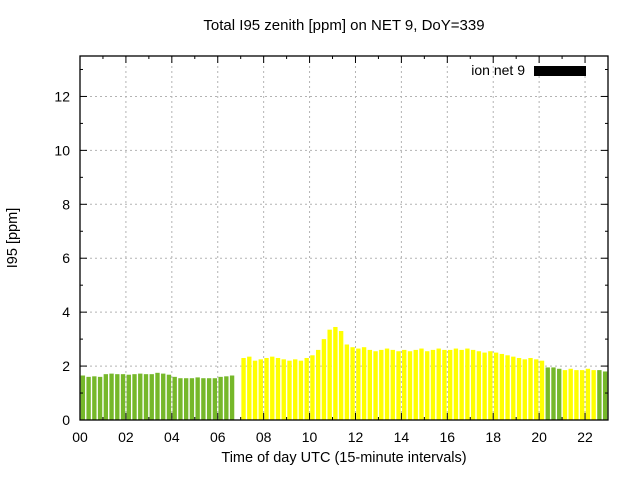  What do you see at coordinates (66, 204) in the screenshot?
I see `y-tick-label: 8` at bounding box center [66, 204].